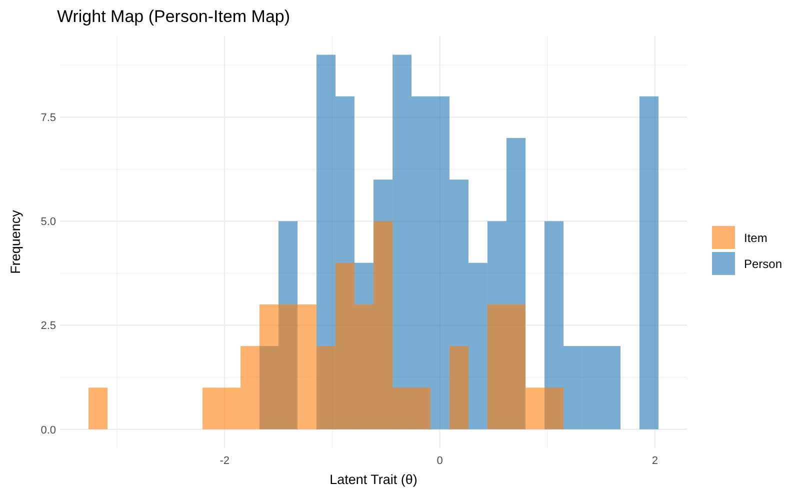 Image resolution: width=795 pixels, height=494 pixels. Describe the element at coordinates (763, 264) in the screenshot. I see `legend-label: Person` at that location.